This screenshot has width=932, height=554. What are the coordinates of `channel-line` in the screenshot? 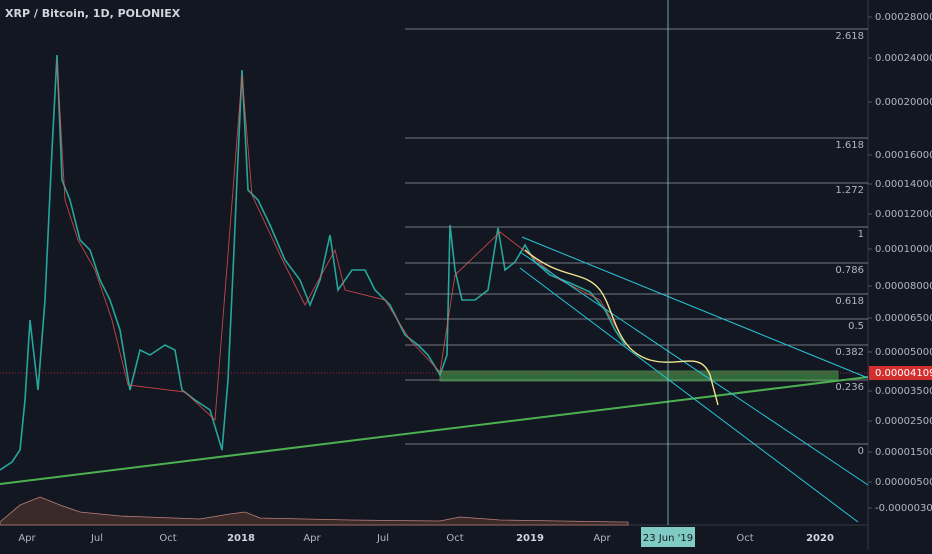 It's located at (695, 307).